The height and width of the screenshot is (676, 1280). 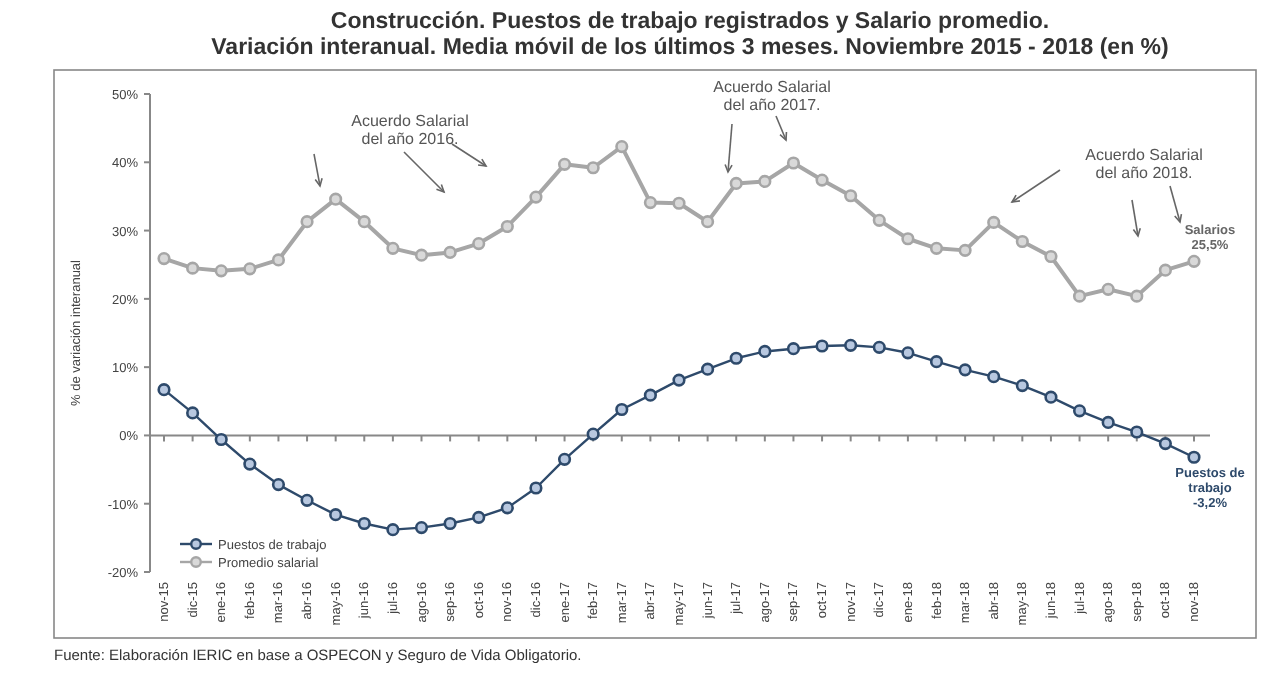 What do you see at coordinates (410, 130) in the screenshot?
I see `annotation: Acuerdo Salarial del año 2016.` at bounding box center [410, 130].